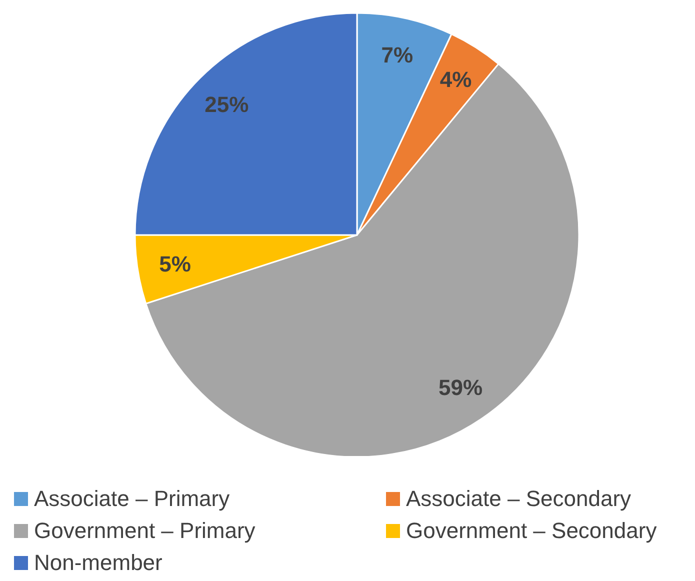 The height and width of the screenshot is (581, 695). Describe the element at coordinates (145, 531) in the screenshot. I see `legend-label: Government – Primary` at that location.